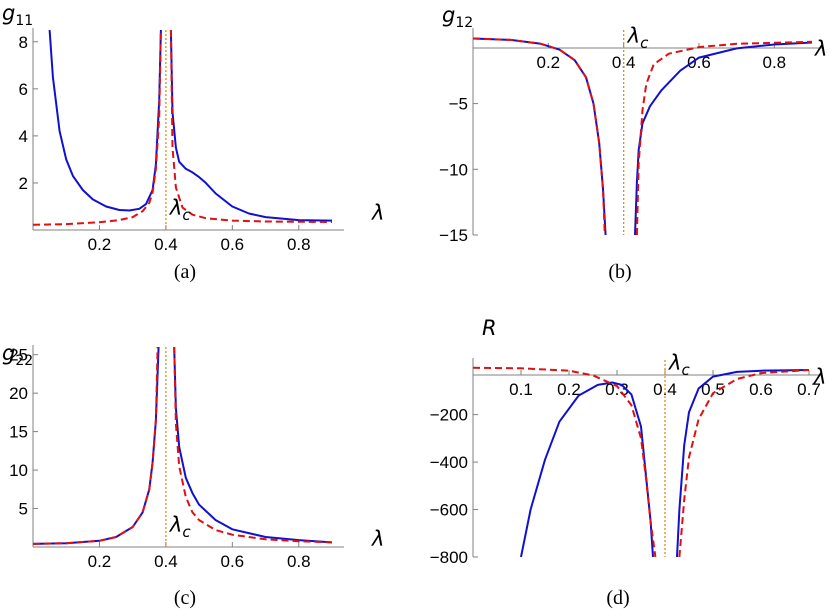  I want to click on y-tick-label: 15, so click(18, 432).